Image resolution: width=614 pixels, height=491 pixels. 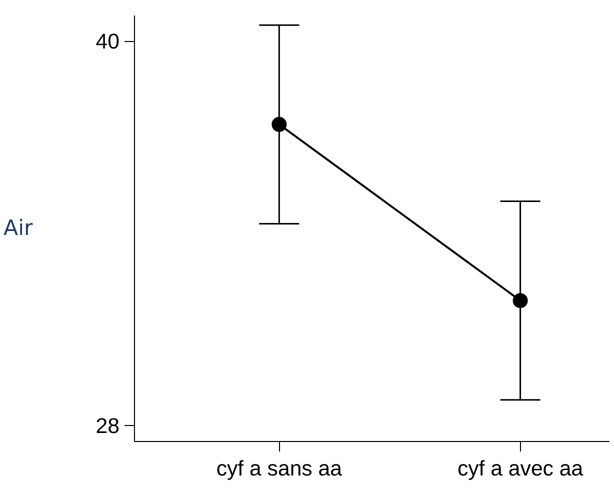 I want to click on y-tick-label: 40, so click(x=108, y=42).